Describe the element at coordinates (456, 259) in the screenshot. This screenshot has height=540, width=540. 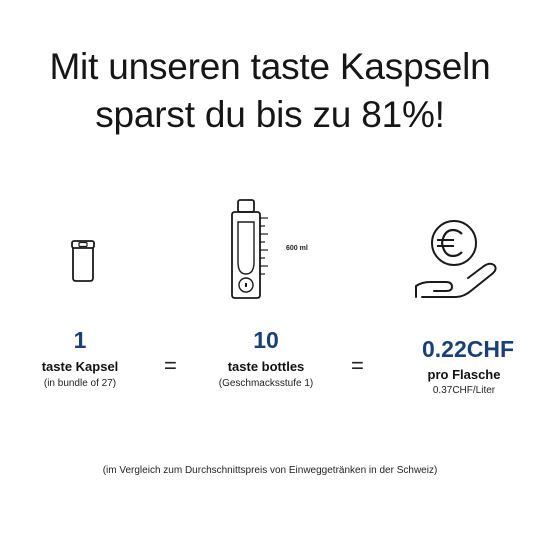
I see `euro-coin-hand-icon` at that location.